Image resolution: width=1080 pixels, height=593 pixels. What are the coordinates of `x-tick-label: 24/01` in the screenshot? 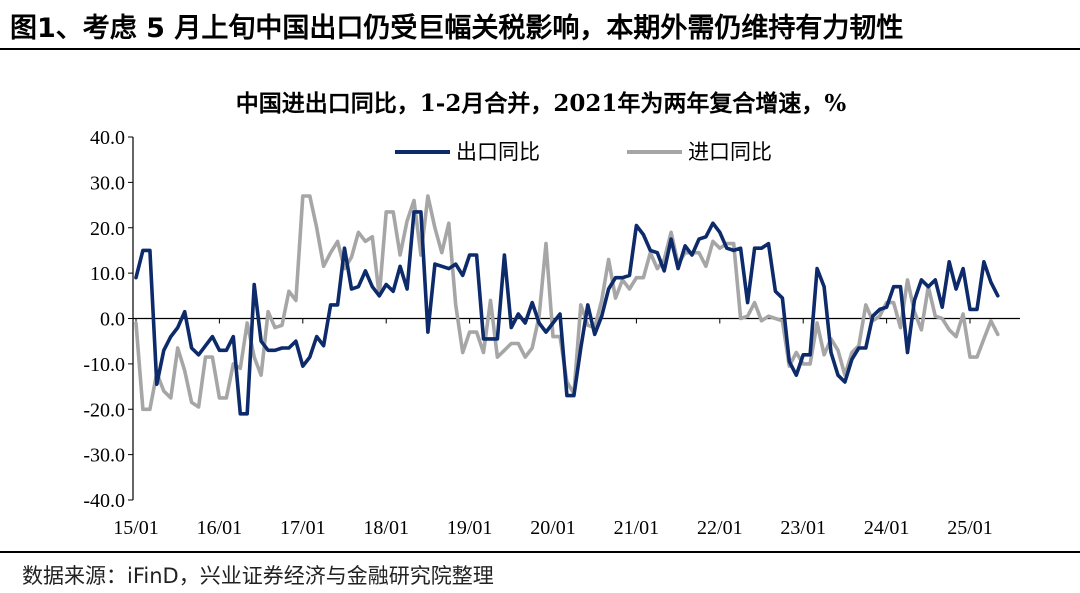 It's located at (887, 528).